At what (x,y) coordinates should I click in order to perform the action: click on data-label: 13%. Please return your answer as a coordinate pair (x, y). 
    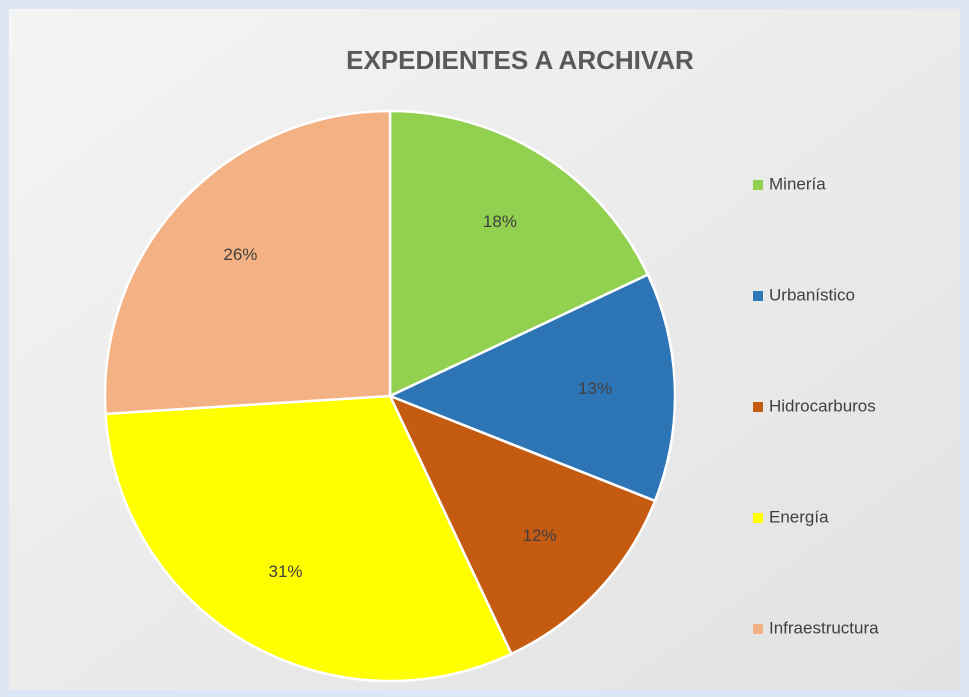
    Looking at the image, I should click on (595, 388).